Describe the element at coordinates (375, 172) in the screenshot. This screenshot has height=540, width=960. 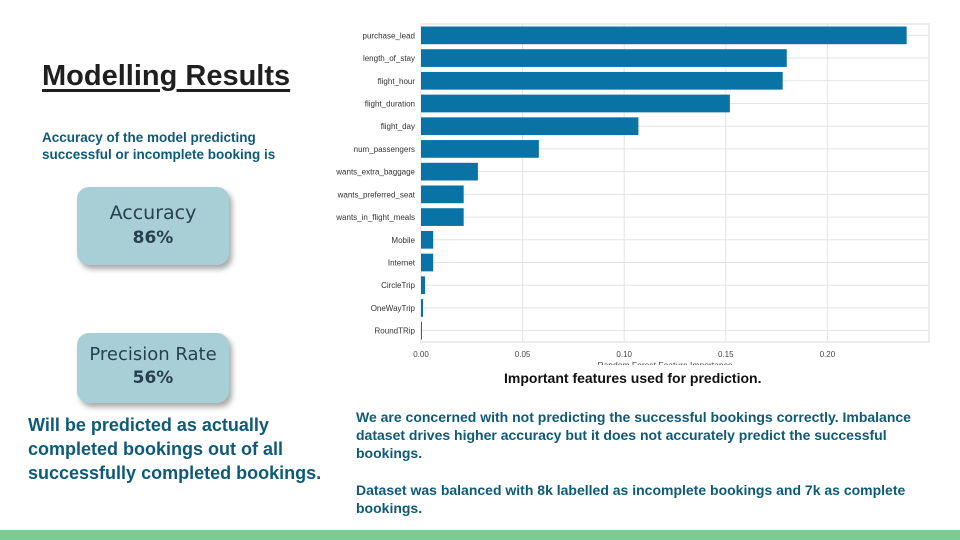
I see `y-tick-label: wants_extra_baggage` at that location.